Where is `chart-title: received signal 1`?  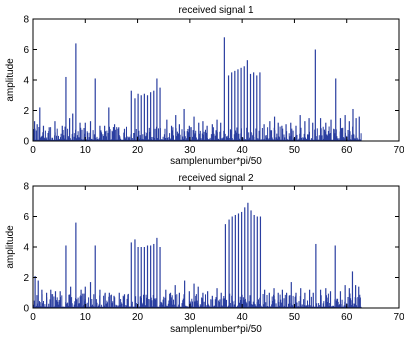 chart-title: received signal 1 is located at coordinates (215, 10).